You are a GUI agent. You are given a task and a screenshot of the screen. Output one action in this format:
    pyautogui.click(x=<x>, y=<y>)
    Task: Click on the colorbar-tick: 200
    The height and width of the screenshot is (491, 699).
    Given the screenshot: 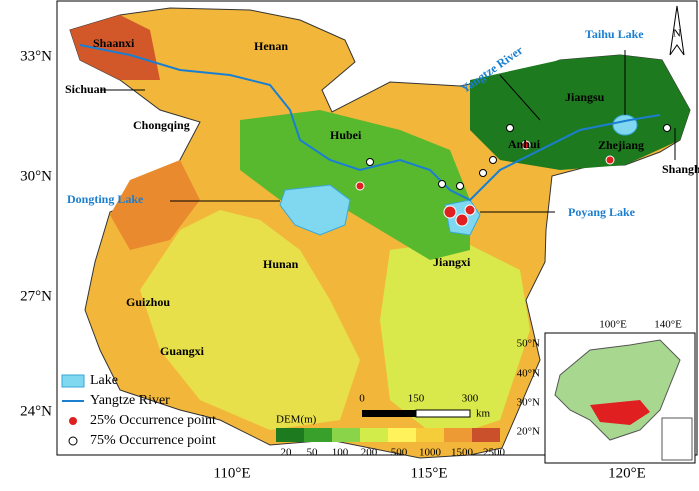 What is the action you would take?
    pyautogui.click(x=369, y=453)
    